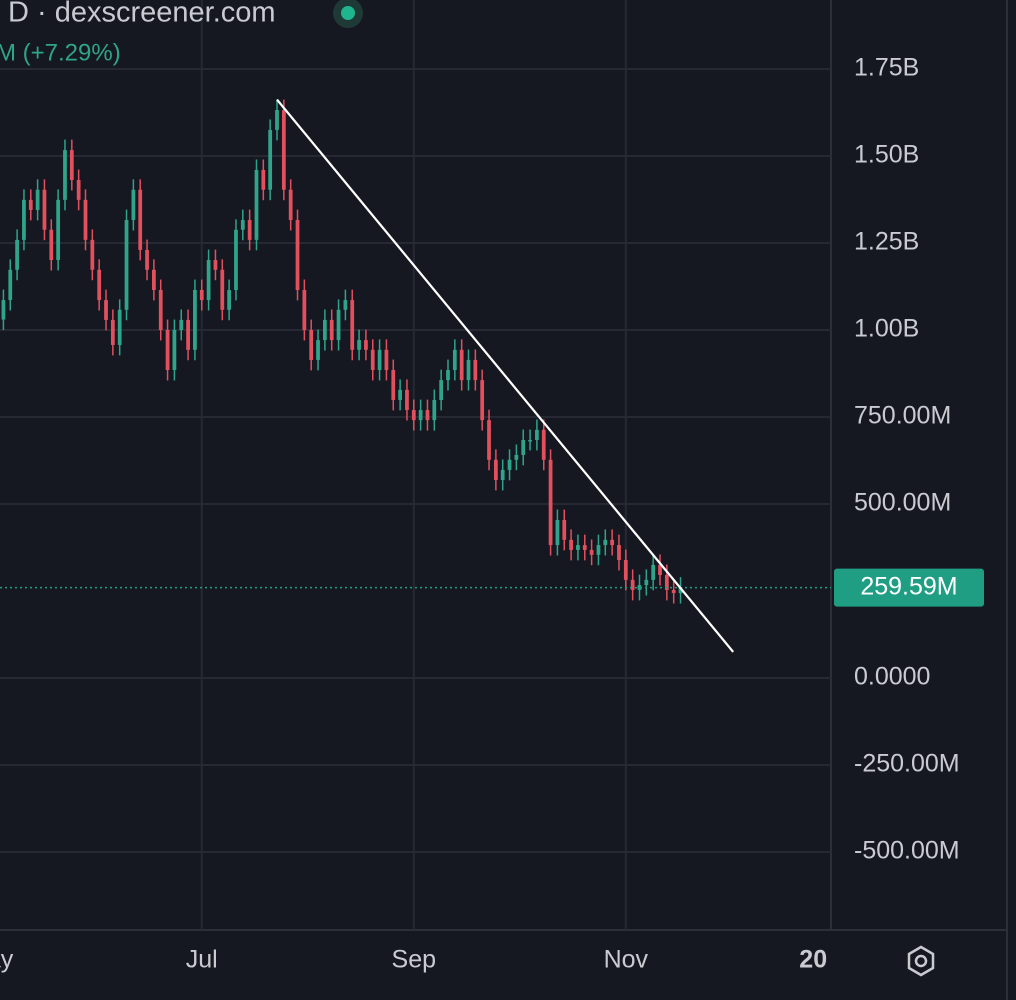 This screenshot has width=1016, height=1000. Describe the element at coordinates (202, 960) in the screenshot. I see `x-tick-label: Jul` at that location.